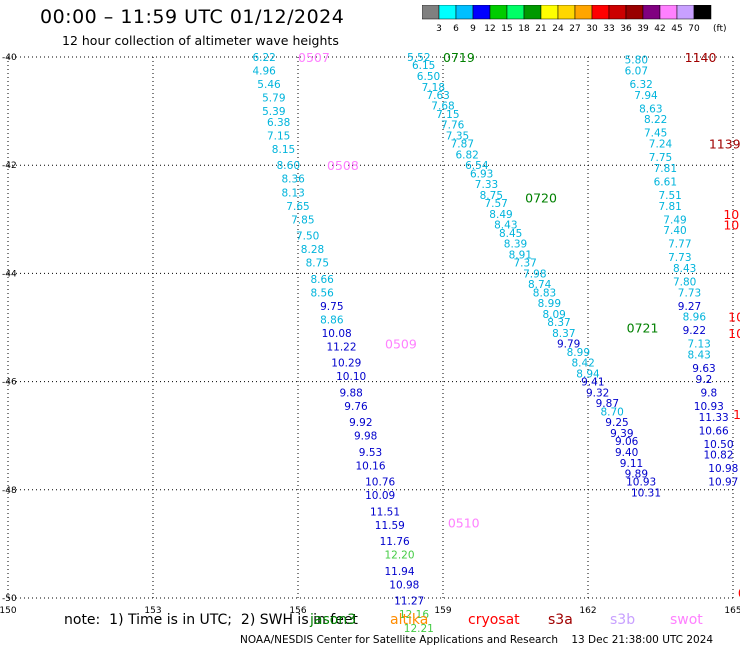 The image size is (740, 650). I want to click on wave-height-point: 8.60, so click(288, 166).